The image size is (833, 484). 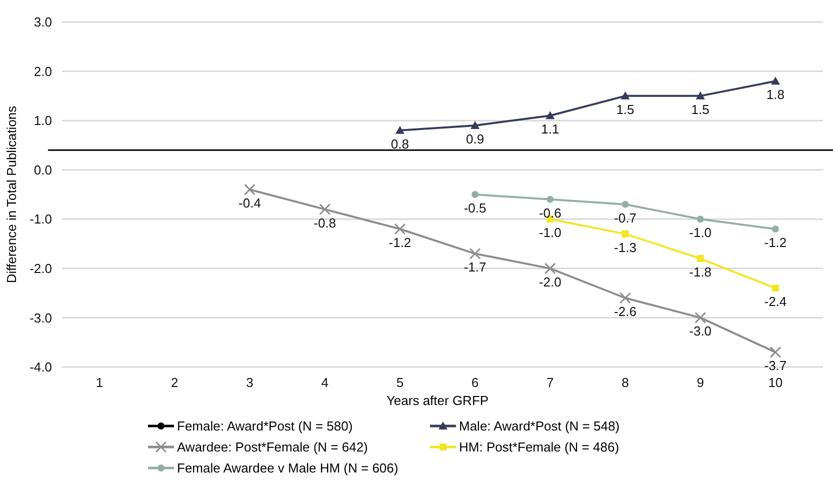 What do you see at coordinates (625, 218) in the screenshot?
I see `data-label: -0.7` at bounding box center [625, 218].